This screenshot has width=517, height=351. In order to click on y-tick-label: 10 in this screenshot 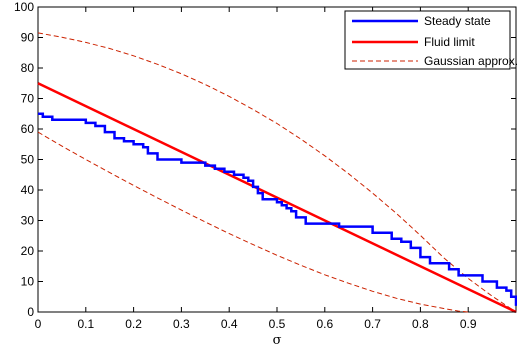, I will do `click(28, 282)`.